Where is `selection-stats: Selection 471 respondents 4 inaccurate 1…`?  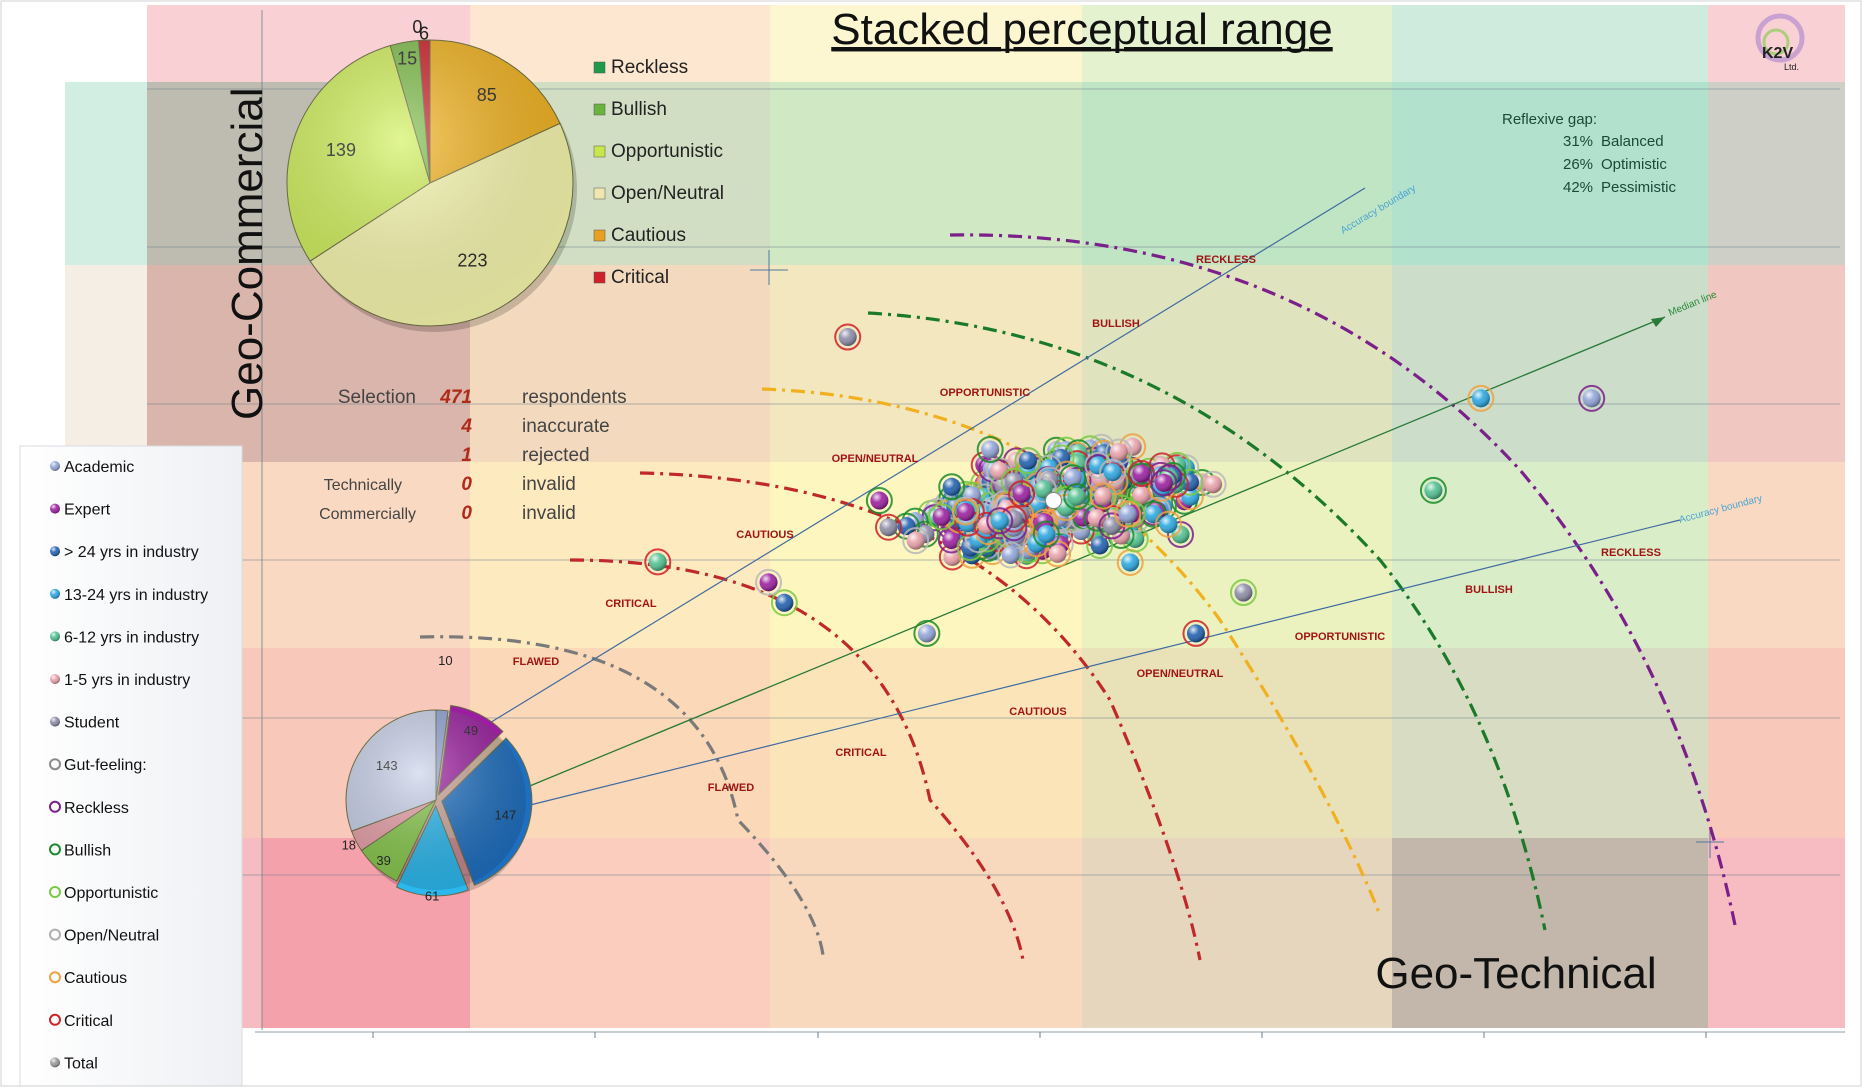
selection-stats: Selection 471 respondents 4 inaccurate 1… is located at coordinates (472, 455).